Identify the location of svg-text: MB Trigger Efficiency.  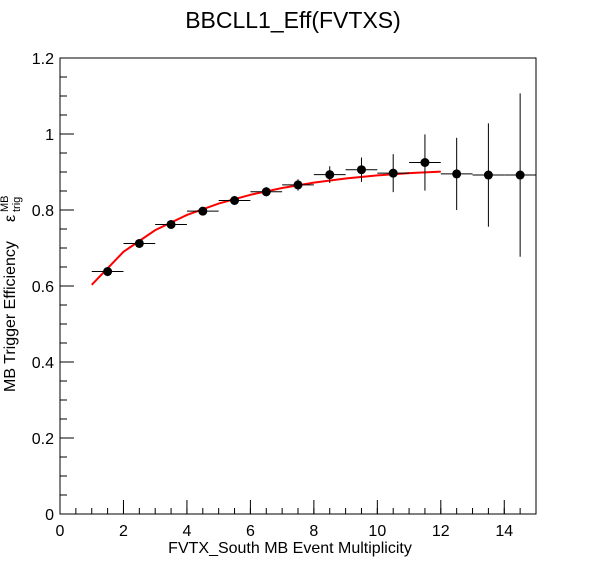
(10, 316).